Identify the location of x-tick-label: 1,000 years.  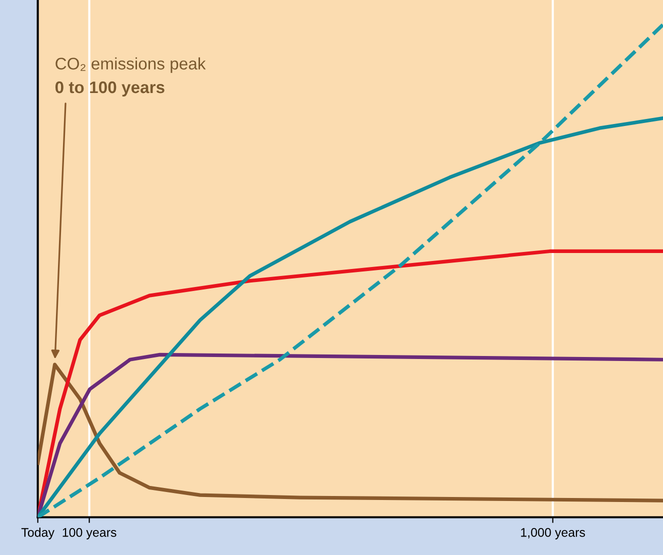
(553, 534).